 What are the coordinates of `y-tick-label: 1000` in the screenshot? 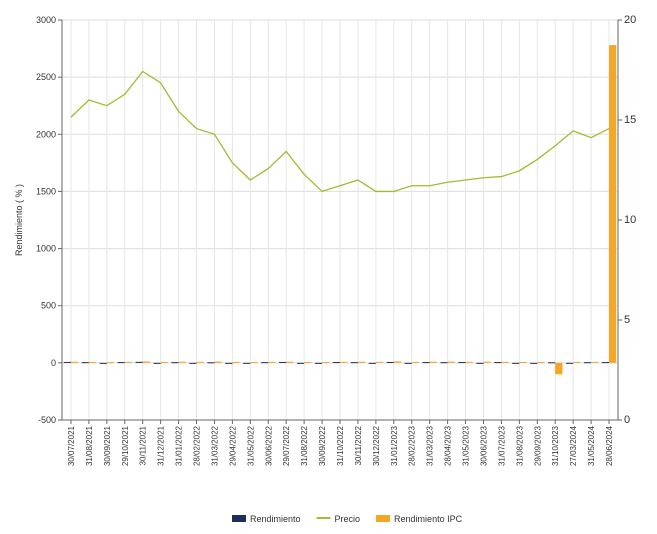 It's located at (46, 249).